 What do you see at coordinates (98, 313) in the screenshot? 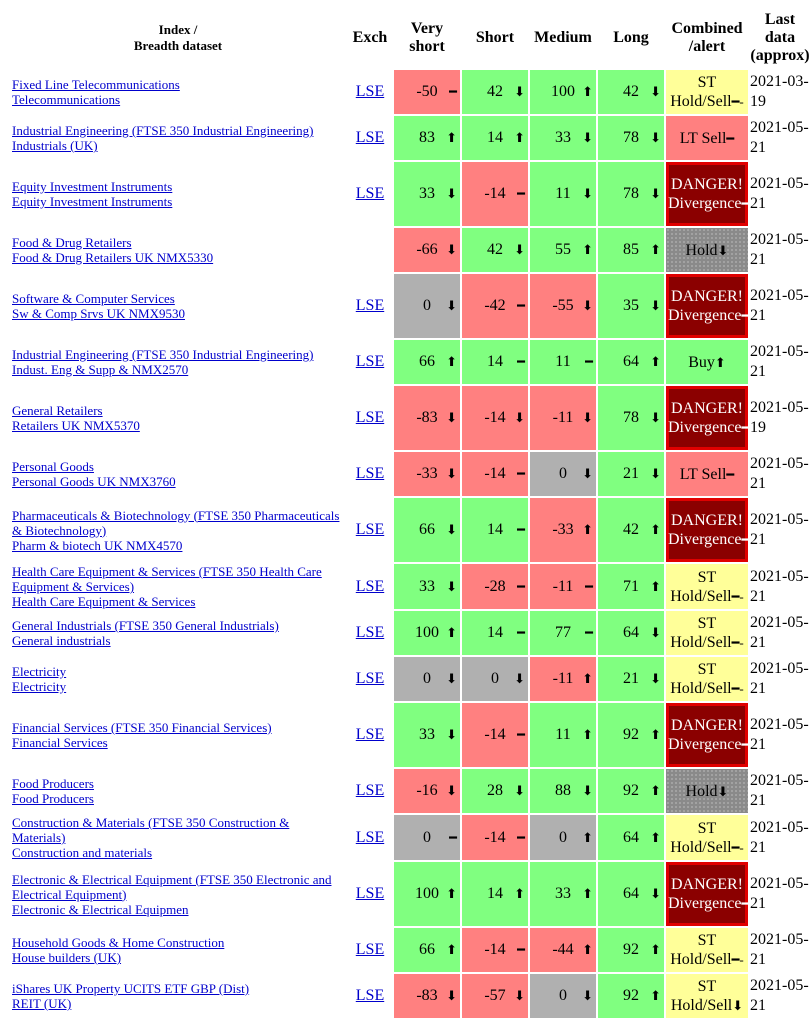
I see `dataset-link: Sw & Comp Srvs UK NMX9530` at bounding box center [98, 313].